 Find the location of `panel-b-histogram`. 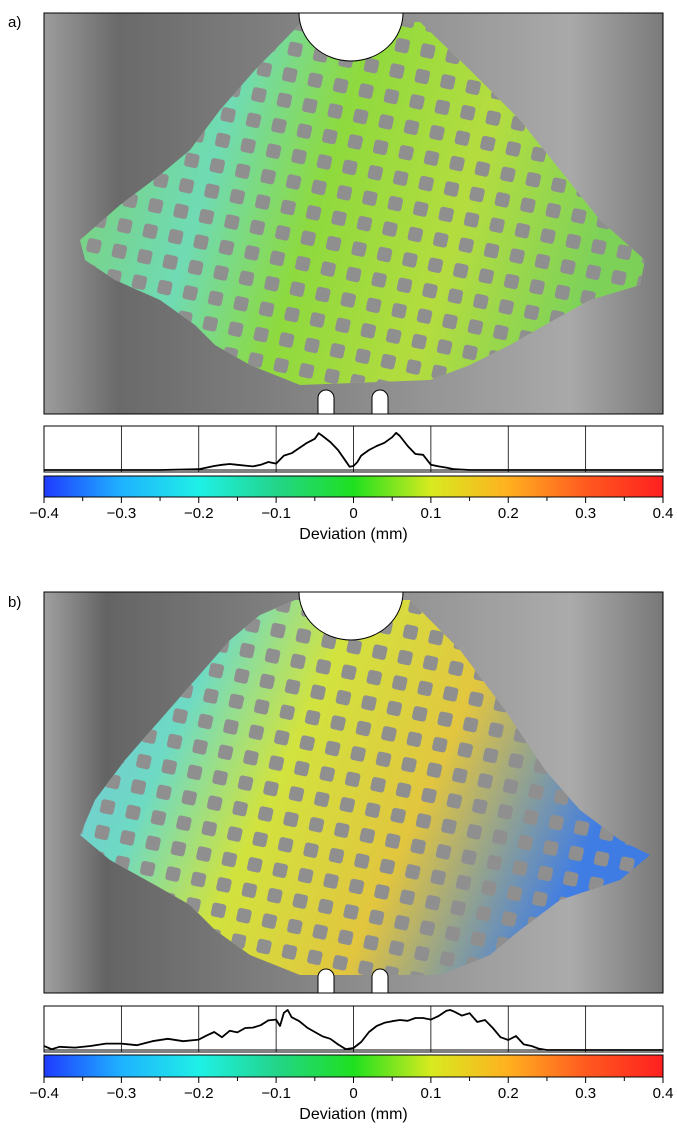

panel-b-histogram is located at coordinates (353, 1029).